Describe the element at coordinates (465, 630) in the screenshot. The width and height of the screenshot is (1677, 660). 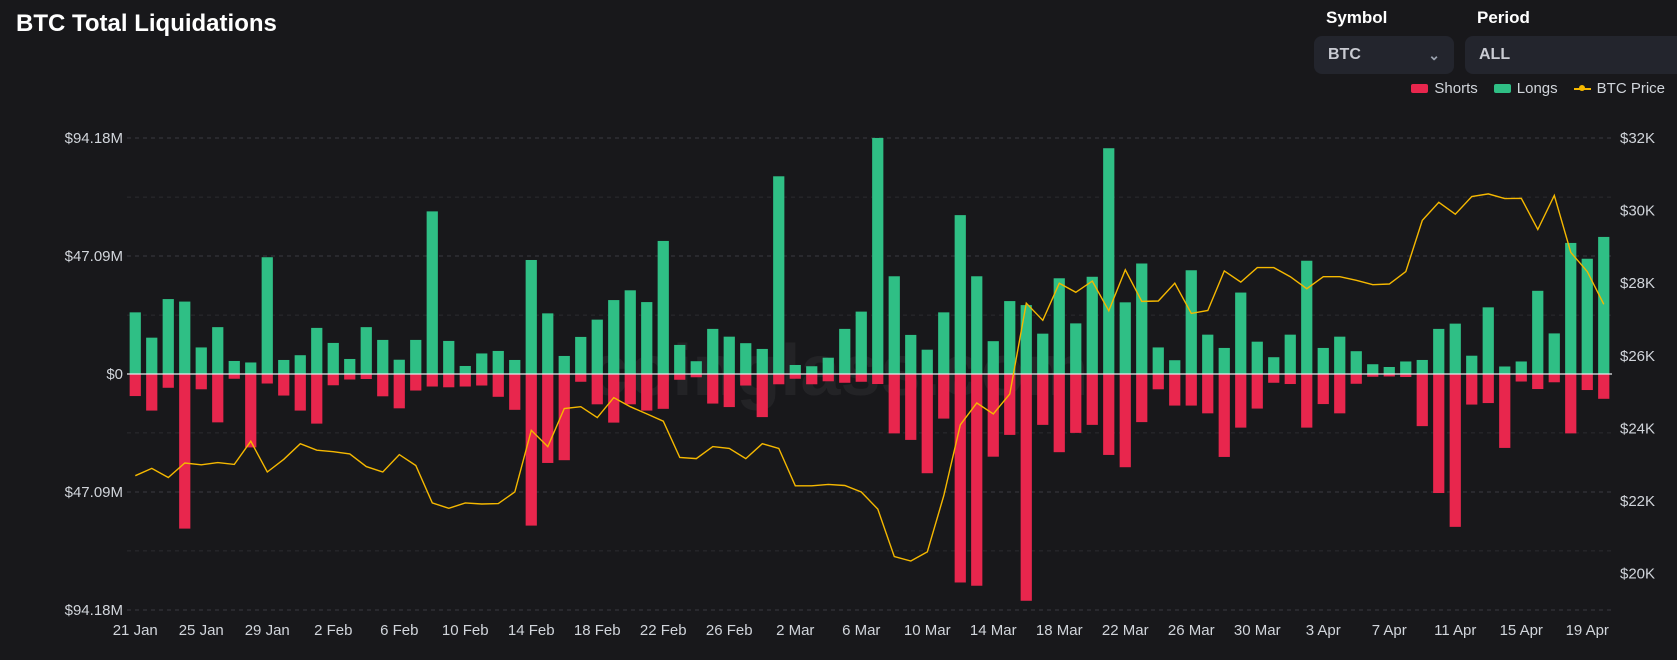
I see `x-tick-label: 10 Feb` at that location.